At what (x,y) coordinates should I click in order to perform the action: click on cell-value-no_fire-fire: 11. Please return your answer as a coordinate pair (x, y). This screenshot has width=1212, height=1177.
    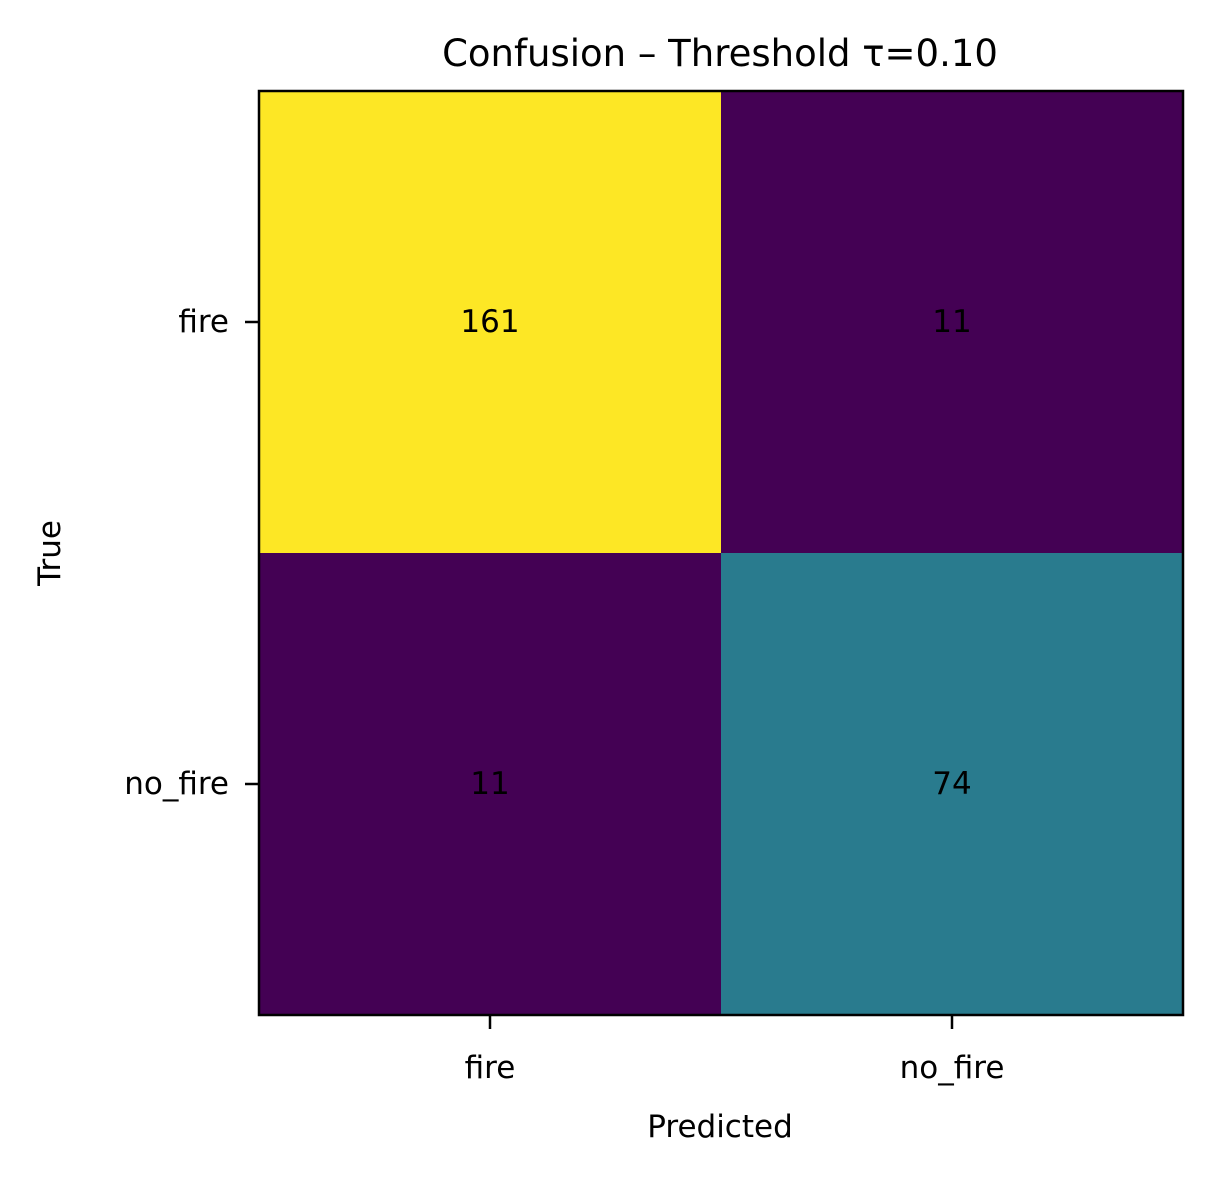
    Looking at the image, I should click on (489, 784).